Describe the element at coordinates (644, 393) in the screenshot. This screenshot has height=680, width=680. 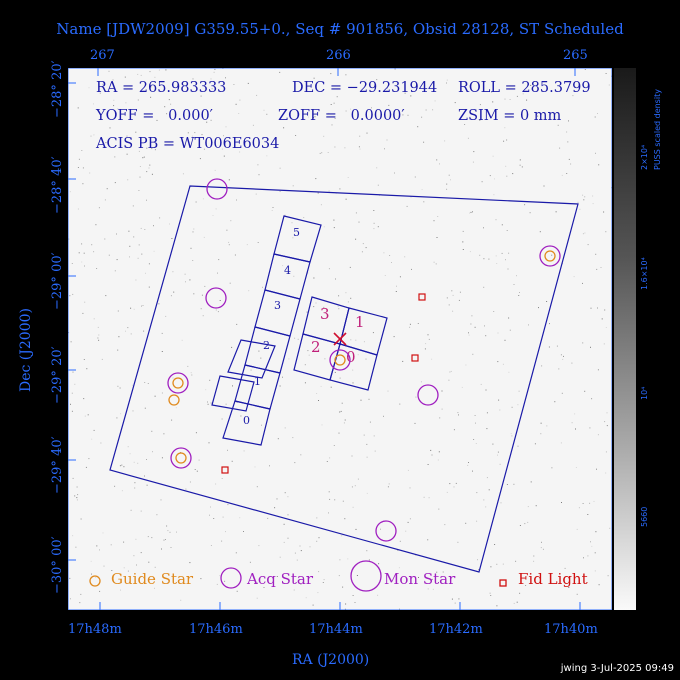
I see `colorbar-tick-1e4: 10⁴` at that location.